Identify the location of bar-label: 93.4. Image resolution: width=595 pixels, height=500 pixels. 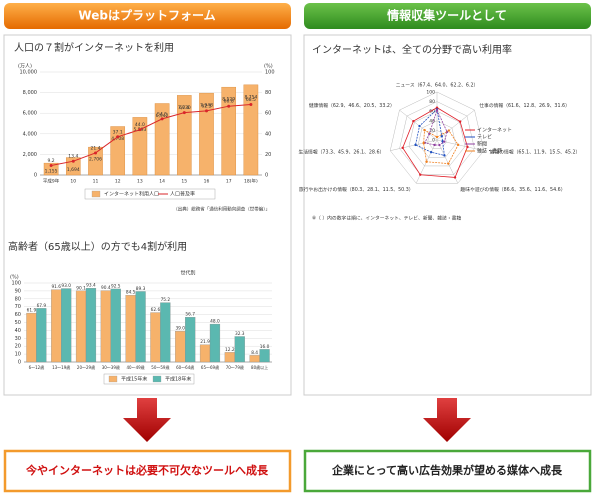
(91, 286).